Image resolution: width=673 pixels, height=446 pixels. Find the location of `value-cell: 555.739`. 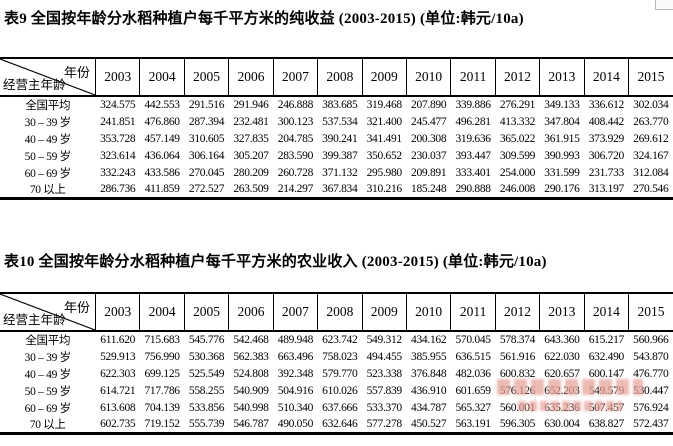

value-cell: 555.739 is located at coordinates (206, 424).